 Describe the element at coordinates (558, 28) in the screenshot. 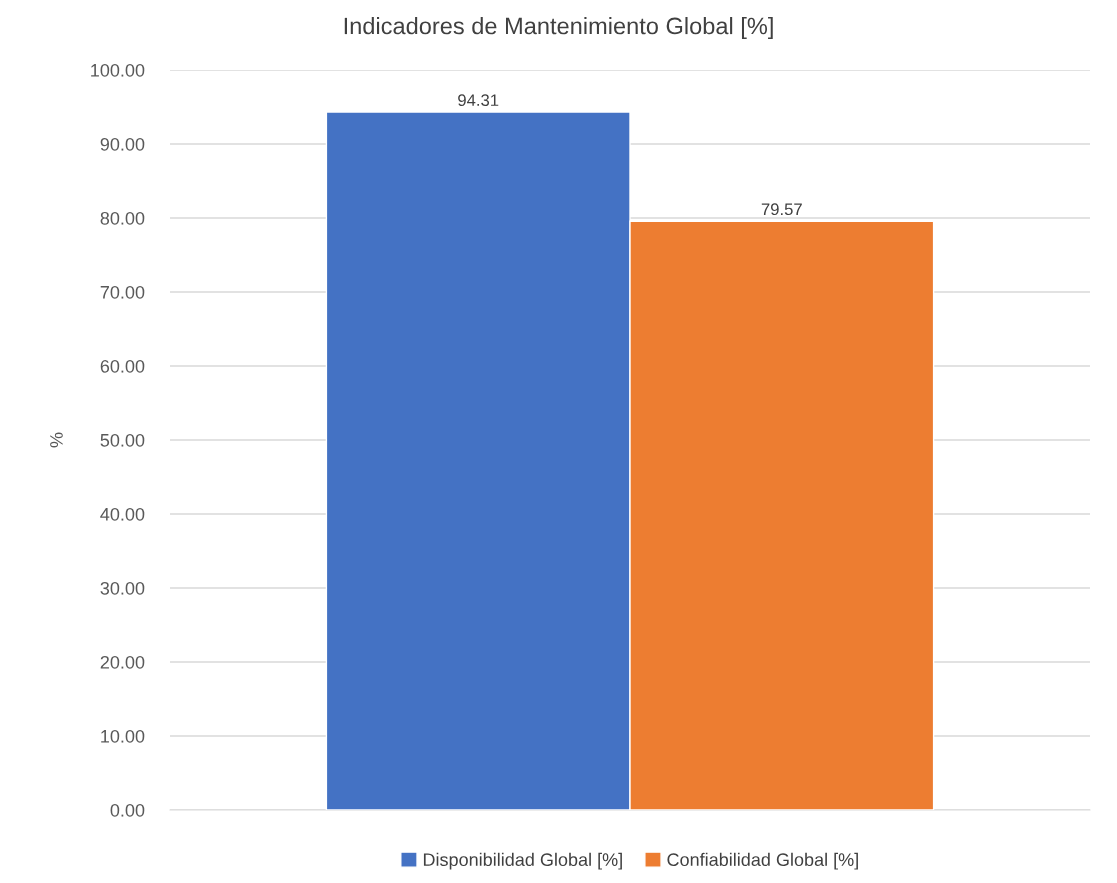

I see `chart-title: Indicadores de Mantenimiento Global [%]` at that location.